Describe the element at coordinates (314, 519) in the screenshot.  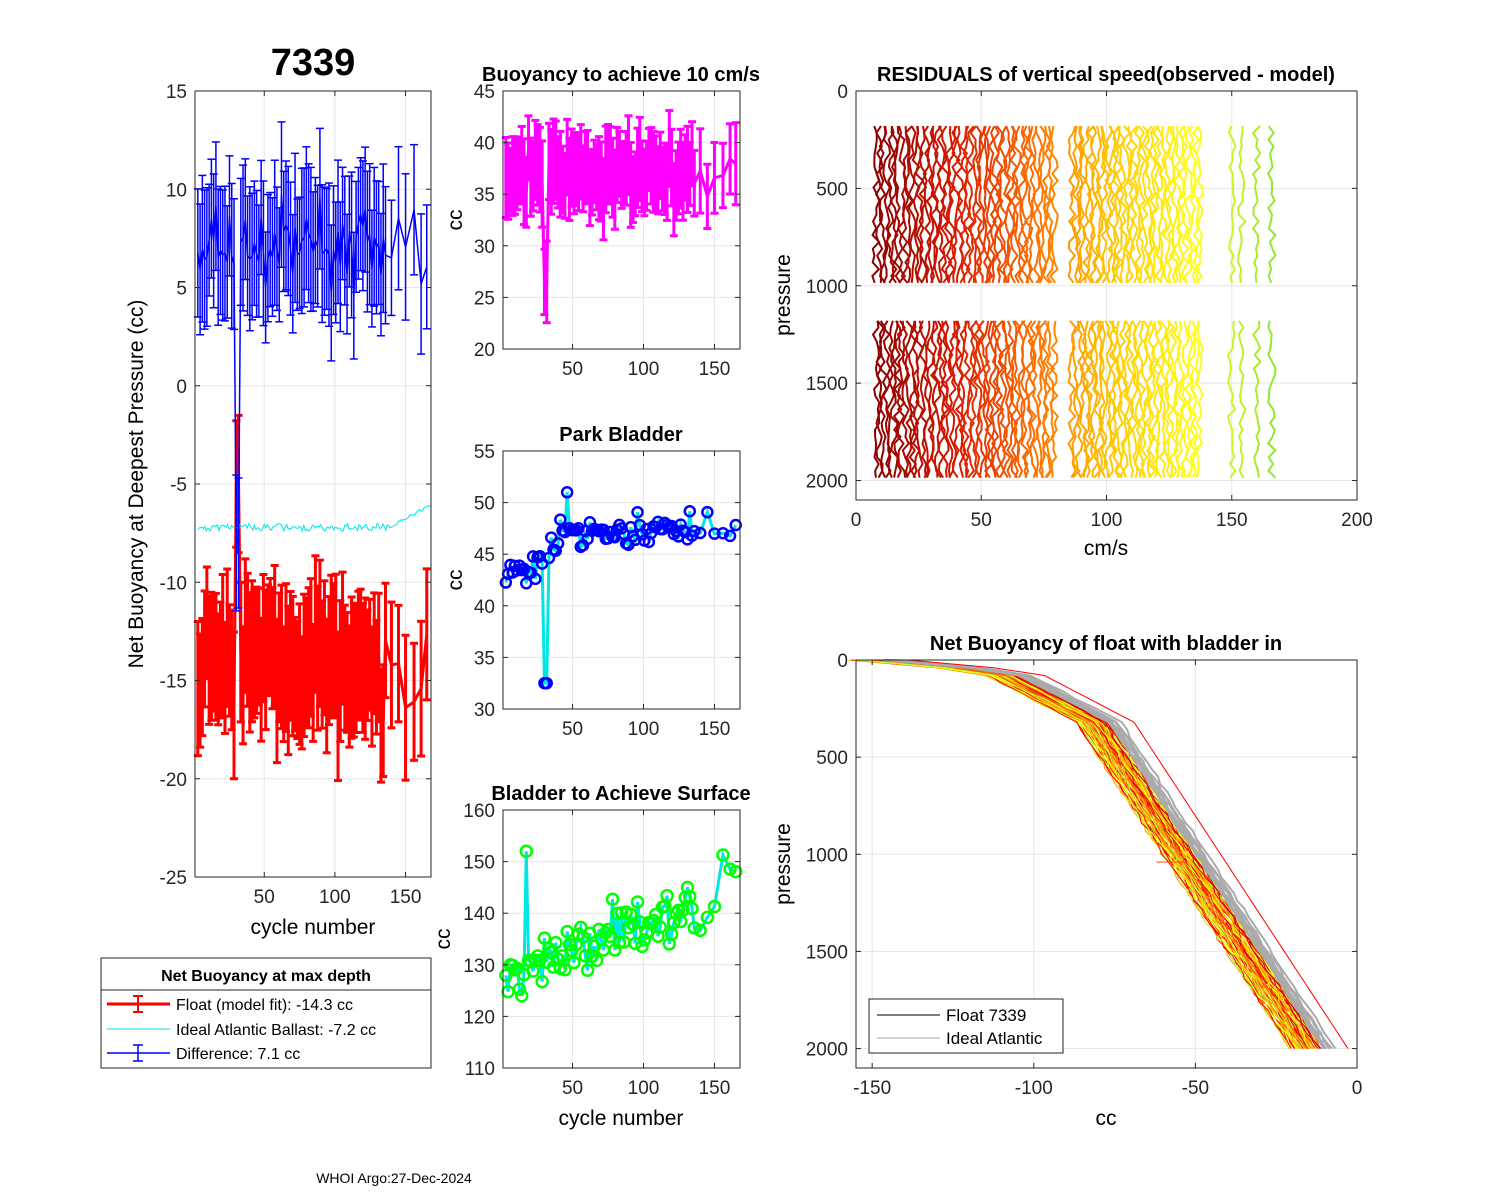
I see `ideal-ballast-line` at that location.